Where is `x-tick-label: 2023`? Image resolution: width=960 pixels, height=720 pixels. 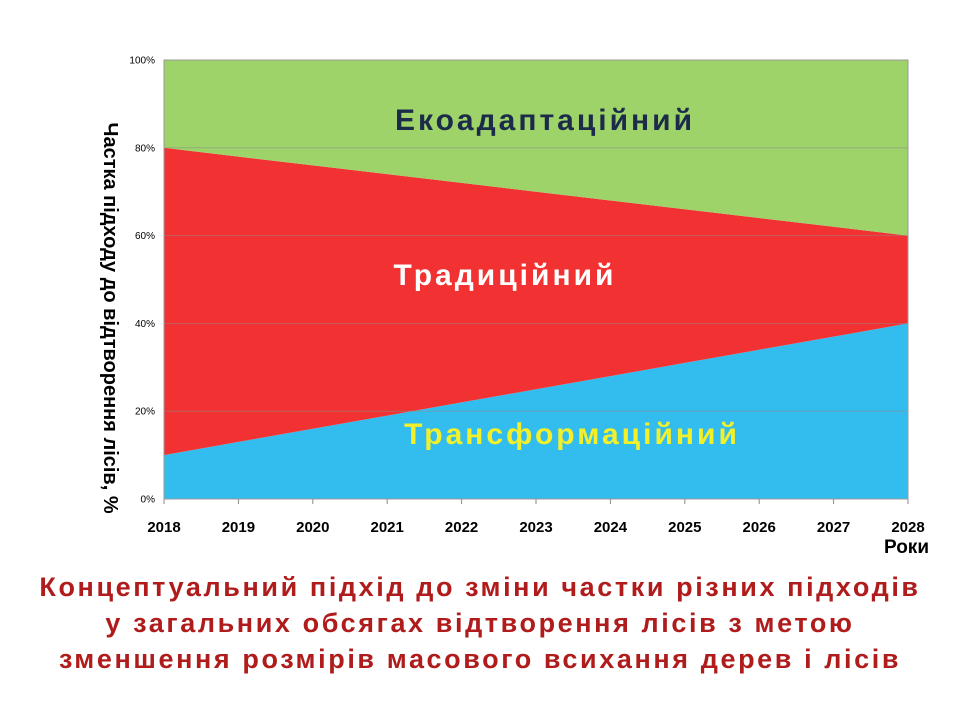 x-tick-label: 2023 is located at coordinates (535, 527).